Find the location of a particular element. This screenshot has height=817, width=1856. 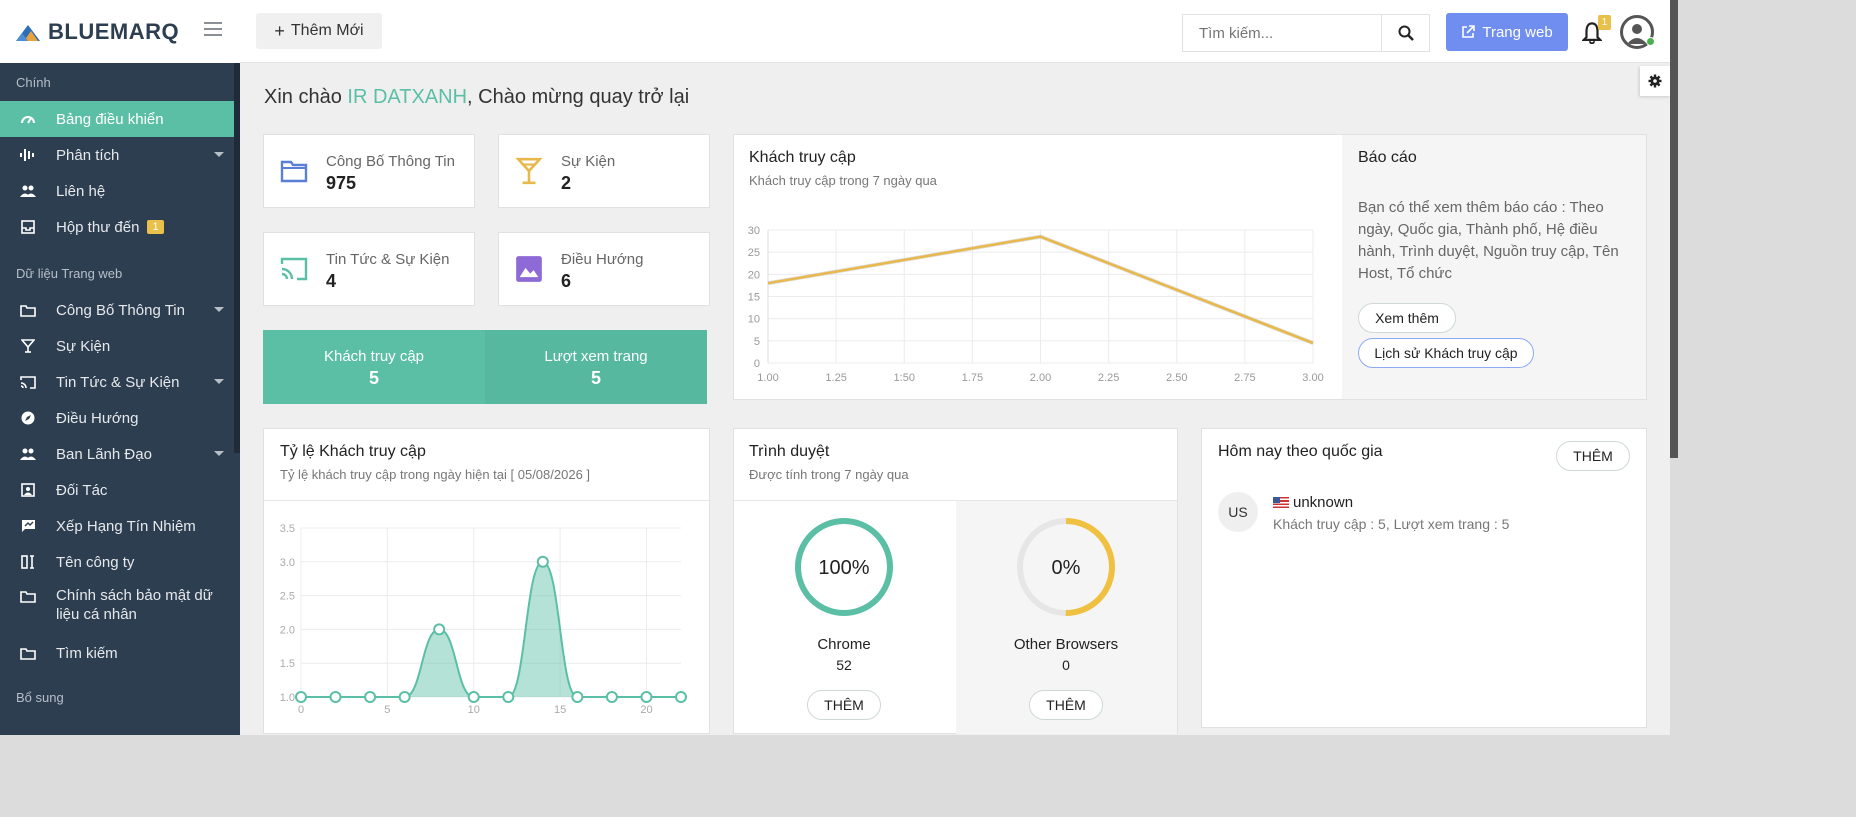

summary-label: Khách truy cập is located at coordinates (374, 356).